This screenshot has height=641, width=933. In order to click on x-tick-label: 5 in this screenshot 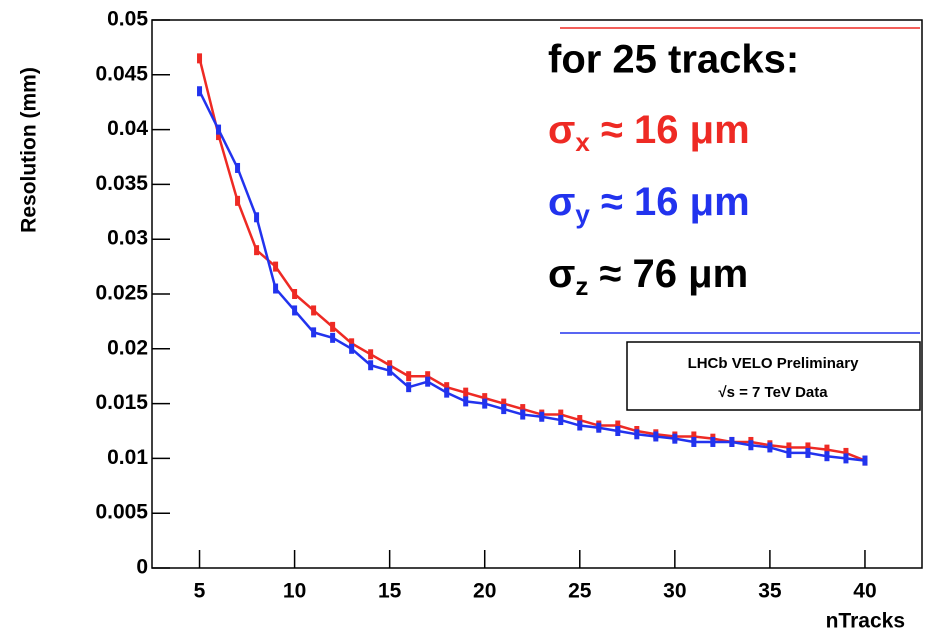, I will do `click(200, 591)`.